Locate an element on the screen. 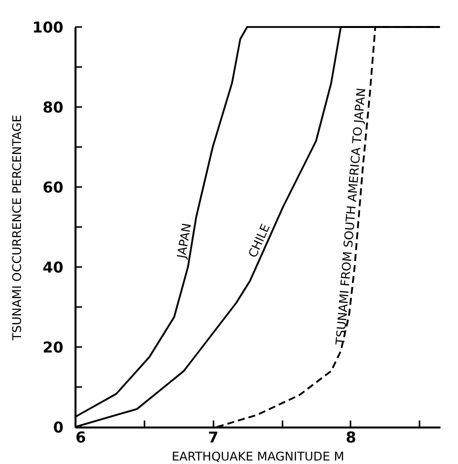 This screenshot has width=458, height=464. y-tick-label: 40 is located at coordinates (53, 267).